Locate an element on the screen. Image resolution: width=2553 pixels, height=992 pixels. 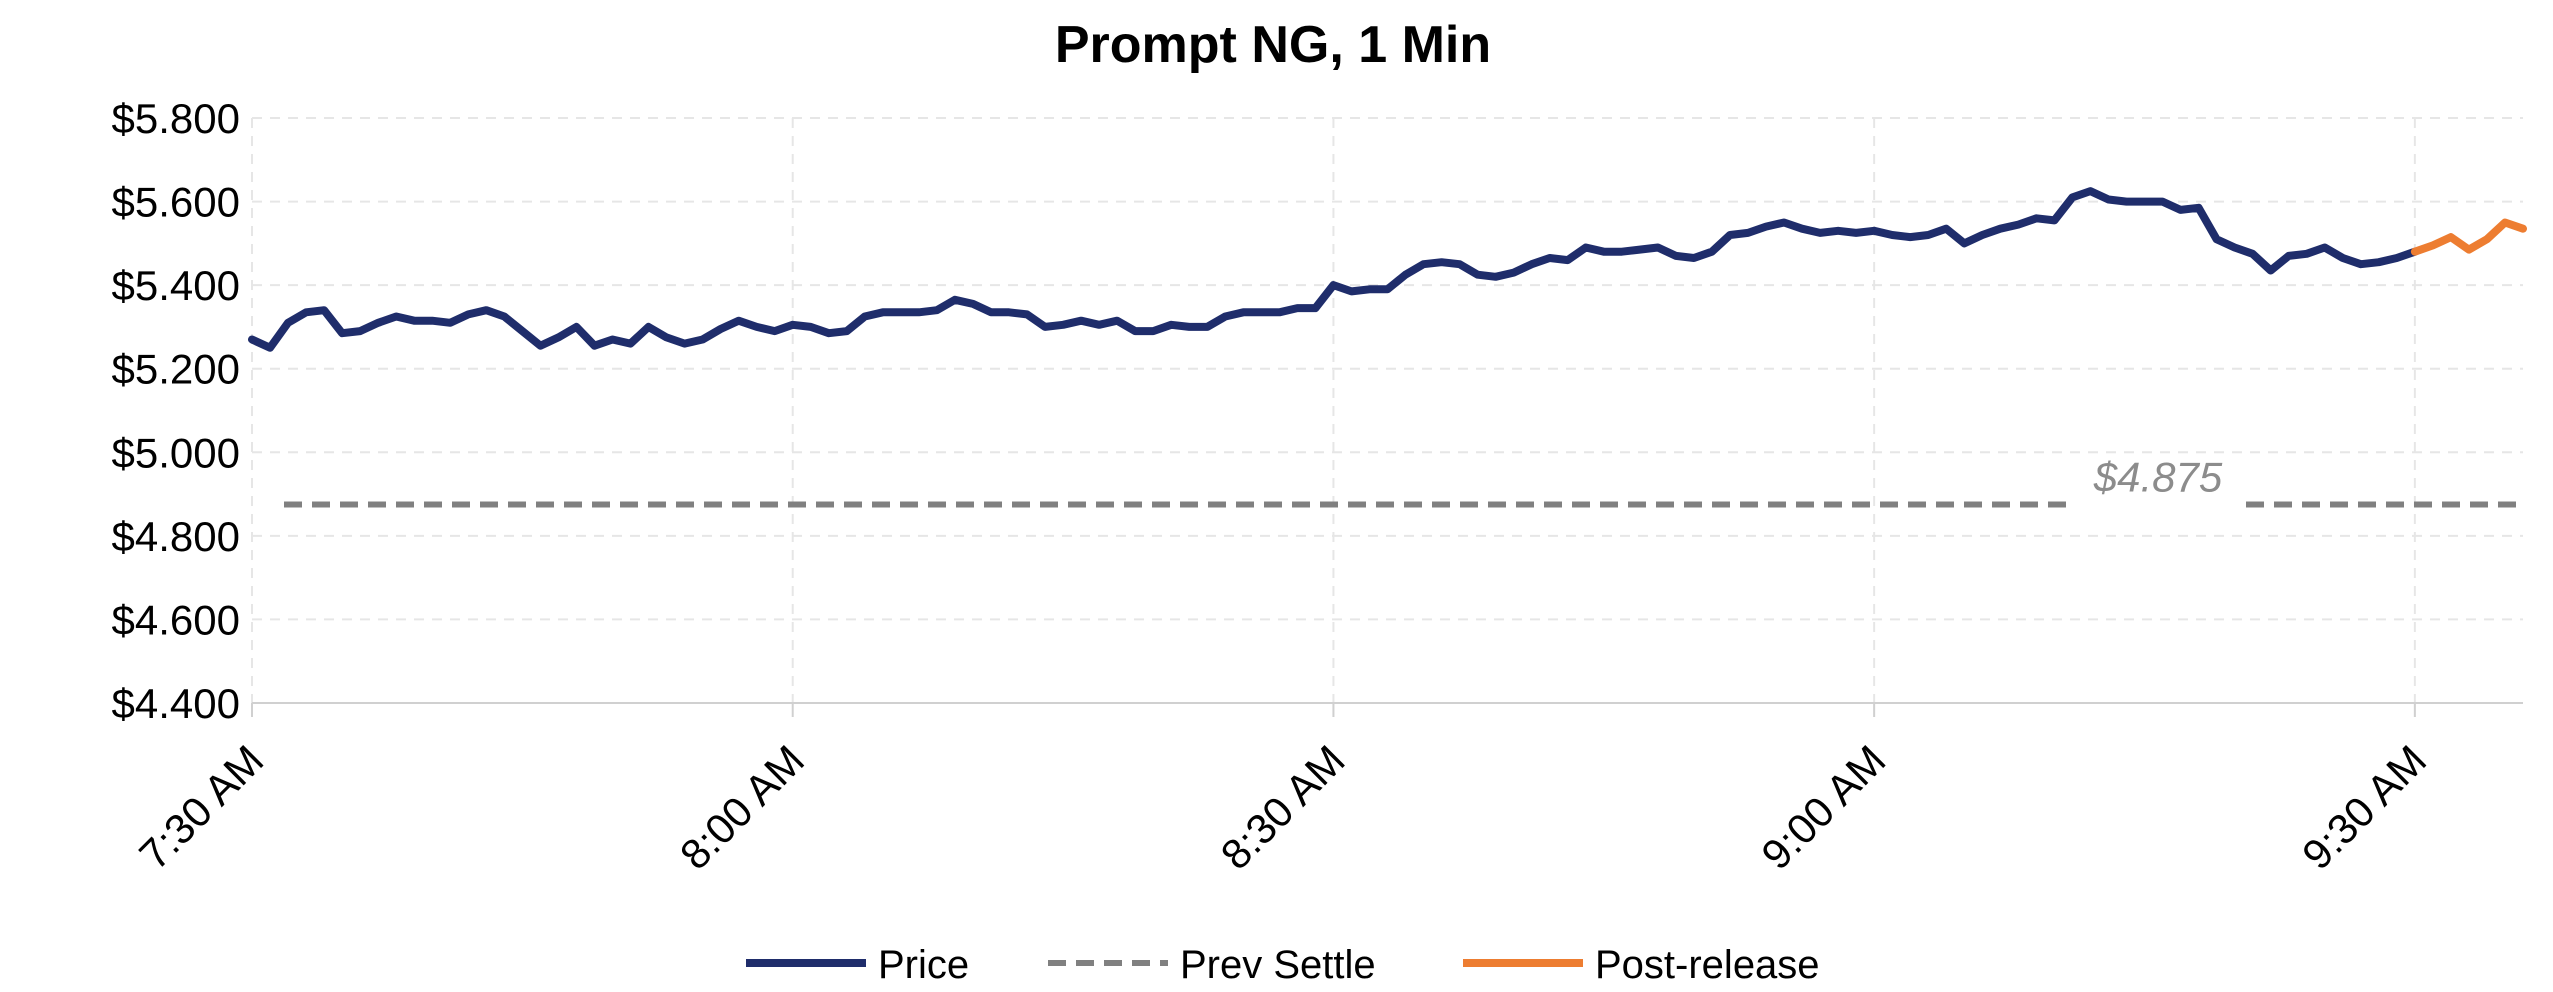
y-tick-label: $5.600 is located at coordinates (176, 202).